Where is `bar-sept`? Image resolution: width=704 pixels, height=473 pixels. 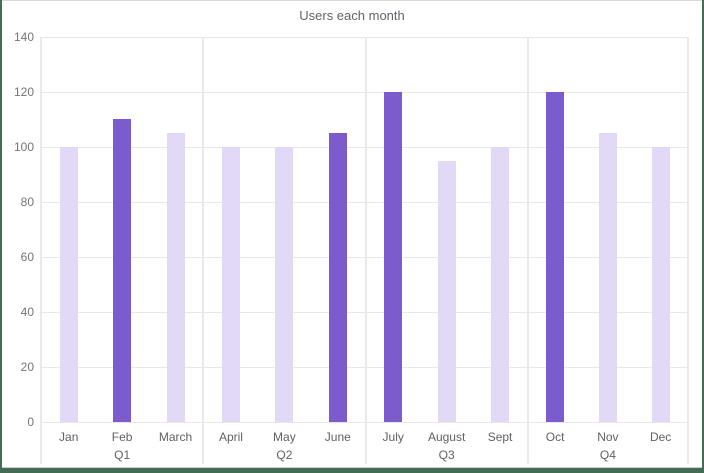
bar-sept is located at coordinates (500, 284).